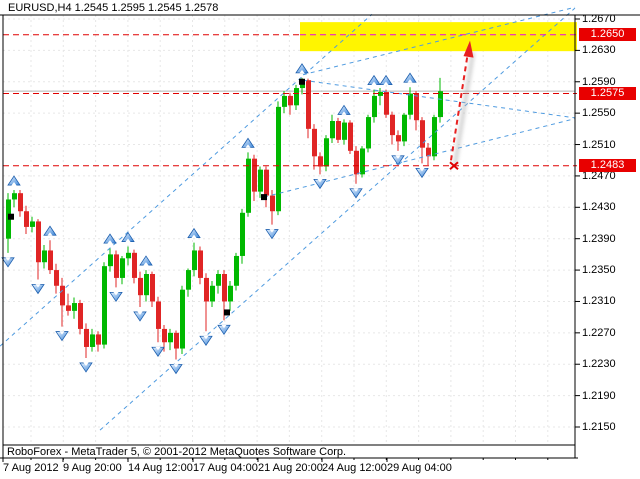 The height and width of the screenshot is (479, 640). I want to click on close-marker-icon, so click(454, 165).